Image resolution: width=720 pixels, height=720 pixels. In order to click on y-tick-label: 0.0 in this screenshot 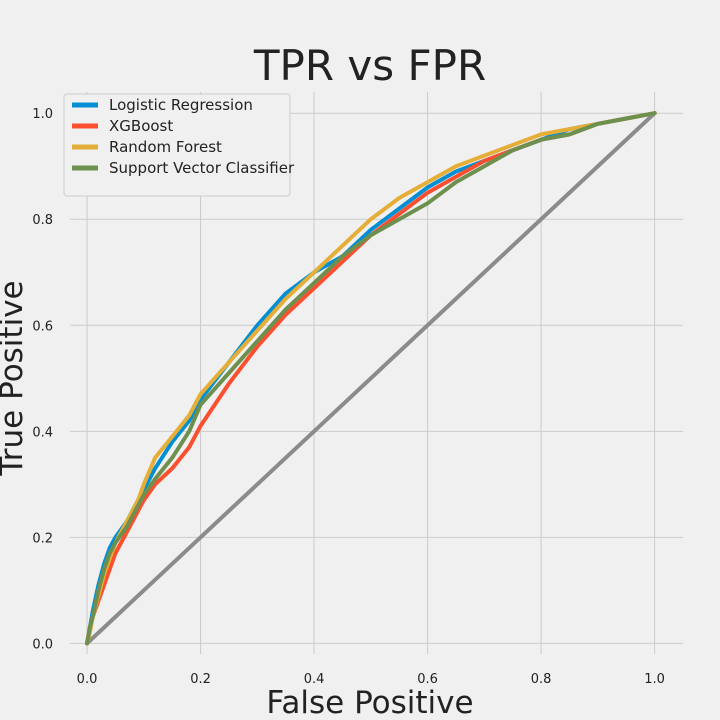, I will do `click(42, 644)`.